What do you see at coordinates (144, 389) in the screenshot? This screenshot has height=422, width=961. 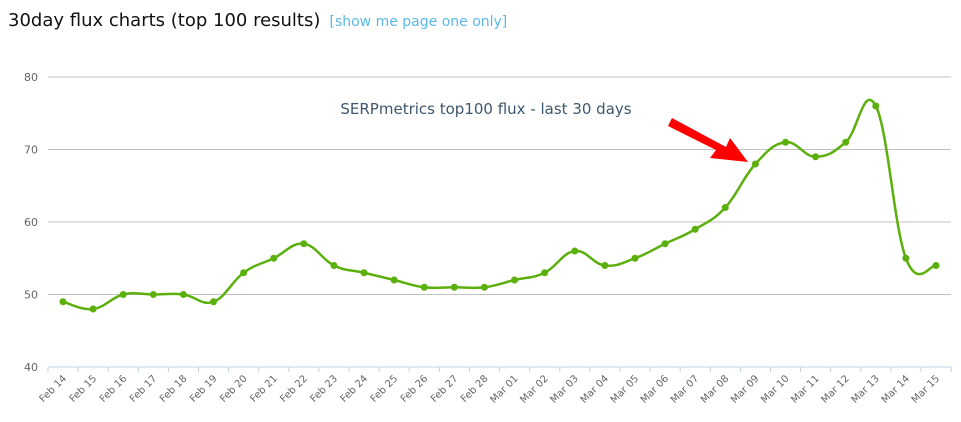 I see `x-tick-label: Feb 17` at bounding box center [144, 389].